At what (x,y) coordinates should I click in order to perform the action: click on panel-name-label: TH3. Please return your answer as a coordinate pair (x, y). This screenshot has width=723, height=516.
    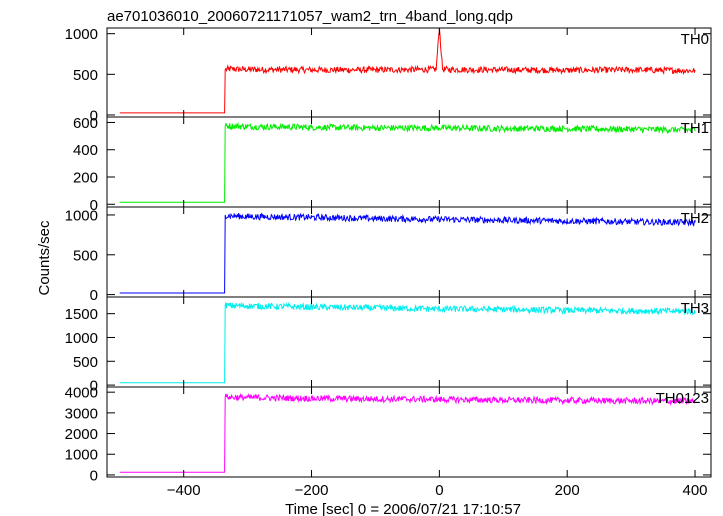
    Looking at the image, I should click on (695, 308).